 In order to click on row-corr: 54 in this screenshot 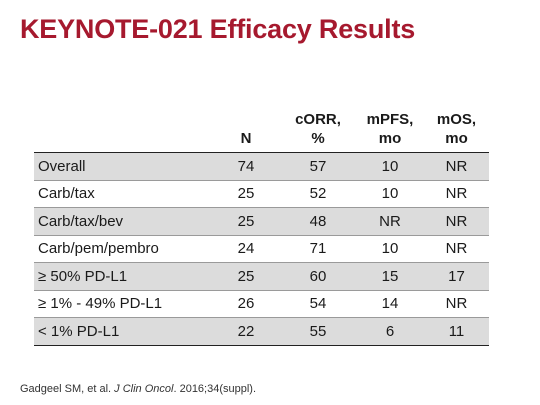, I will do `click(318, 304)`.